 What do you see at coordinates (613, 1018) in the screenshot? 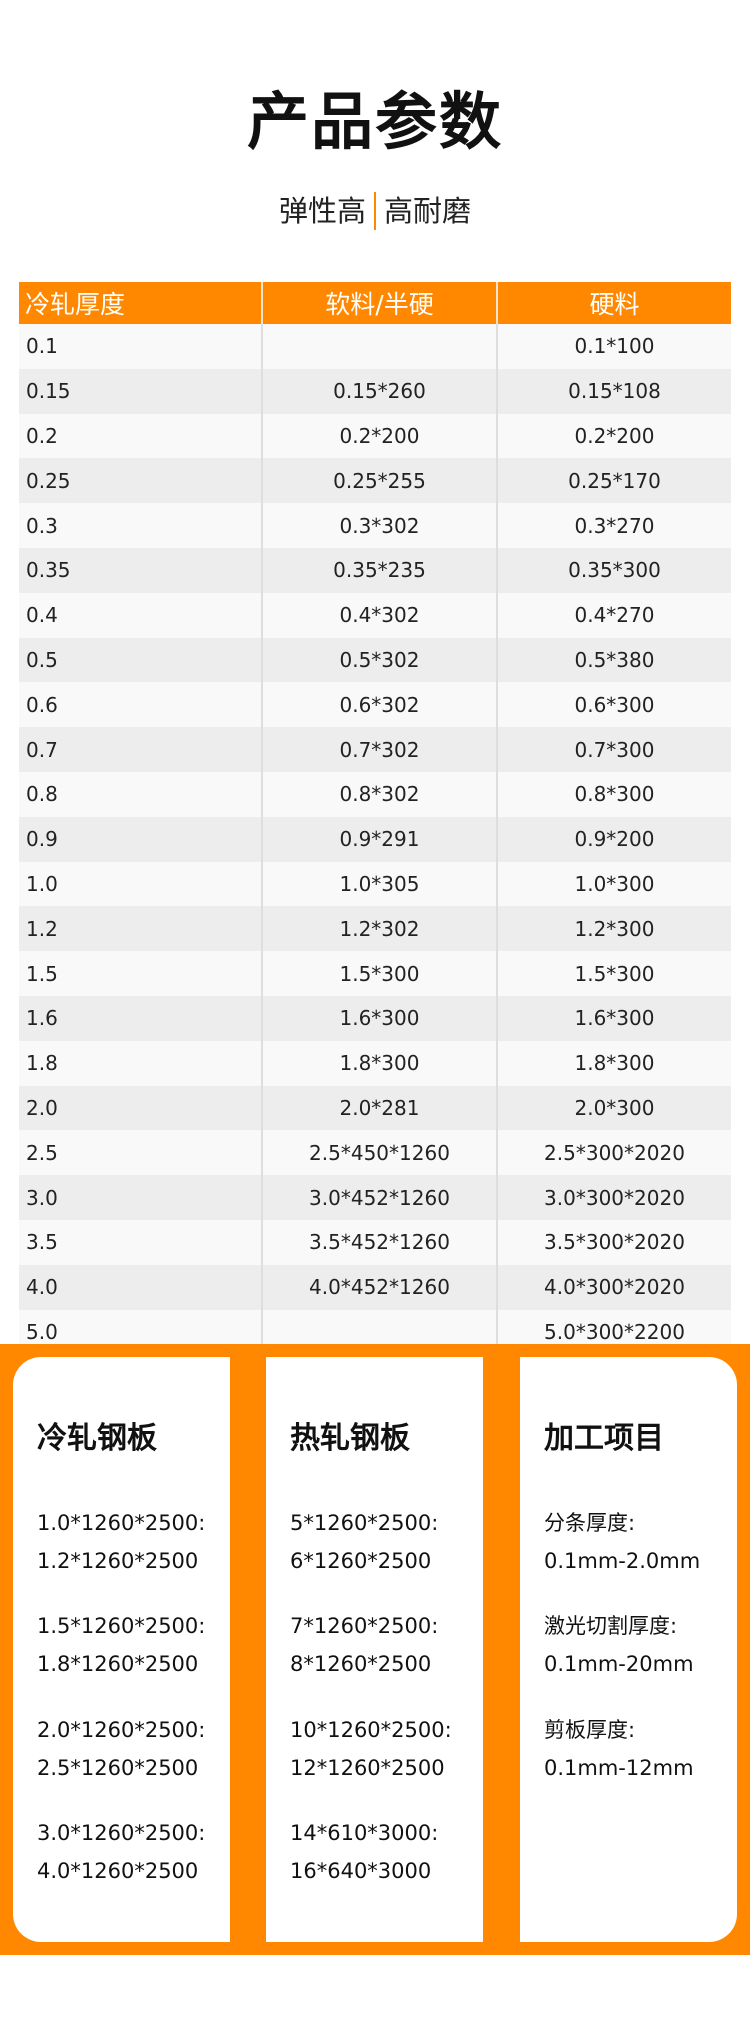
I see `table-cell: 1.6*300` at bounding box center [613, 1018].